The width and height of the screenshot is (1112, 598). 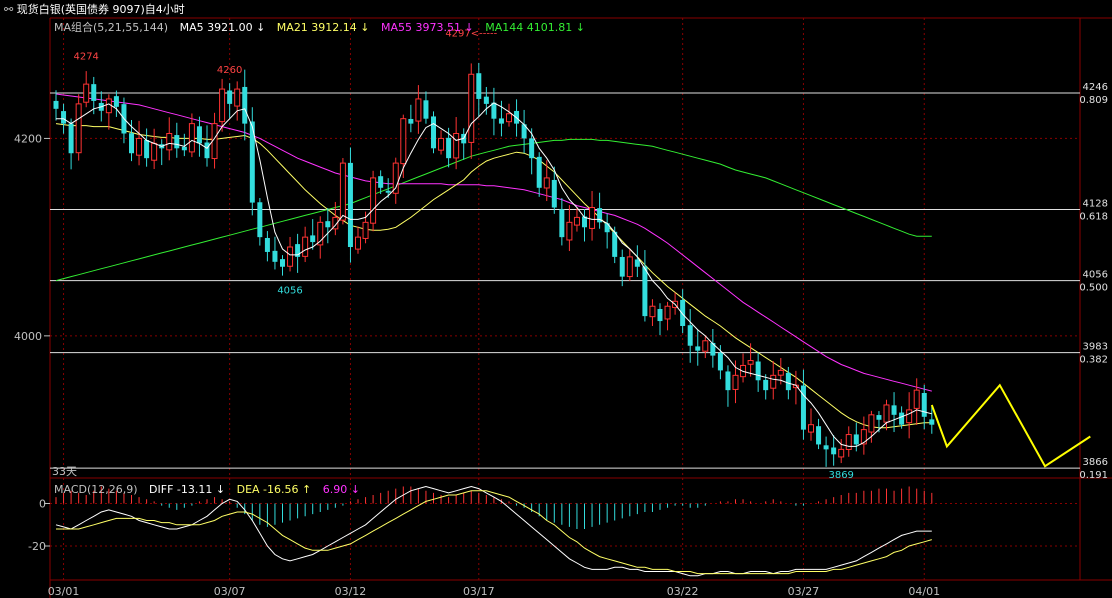 I want to click on fib-ratio-label: 0.500, so click(x=1093, y=288).